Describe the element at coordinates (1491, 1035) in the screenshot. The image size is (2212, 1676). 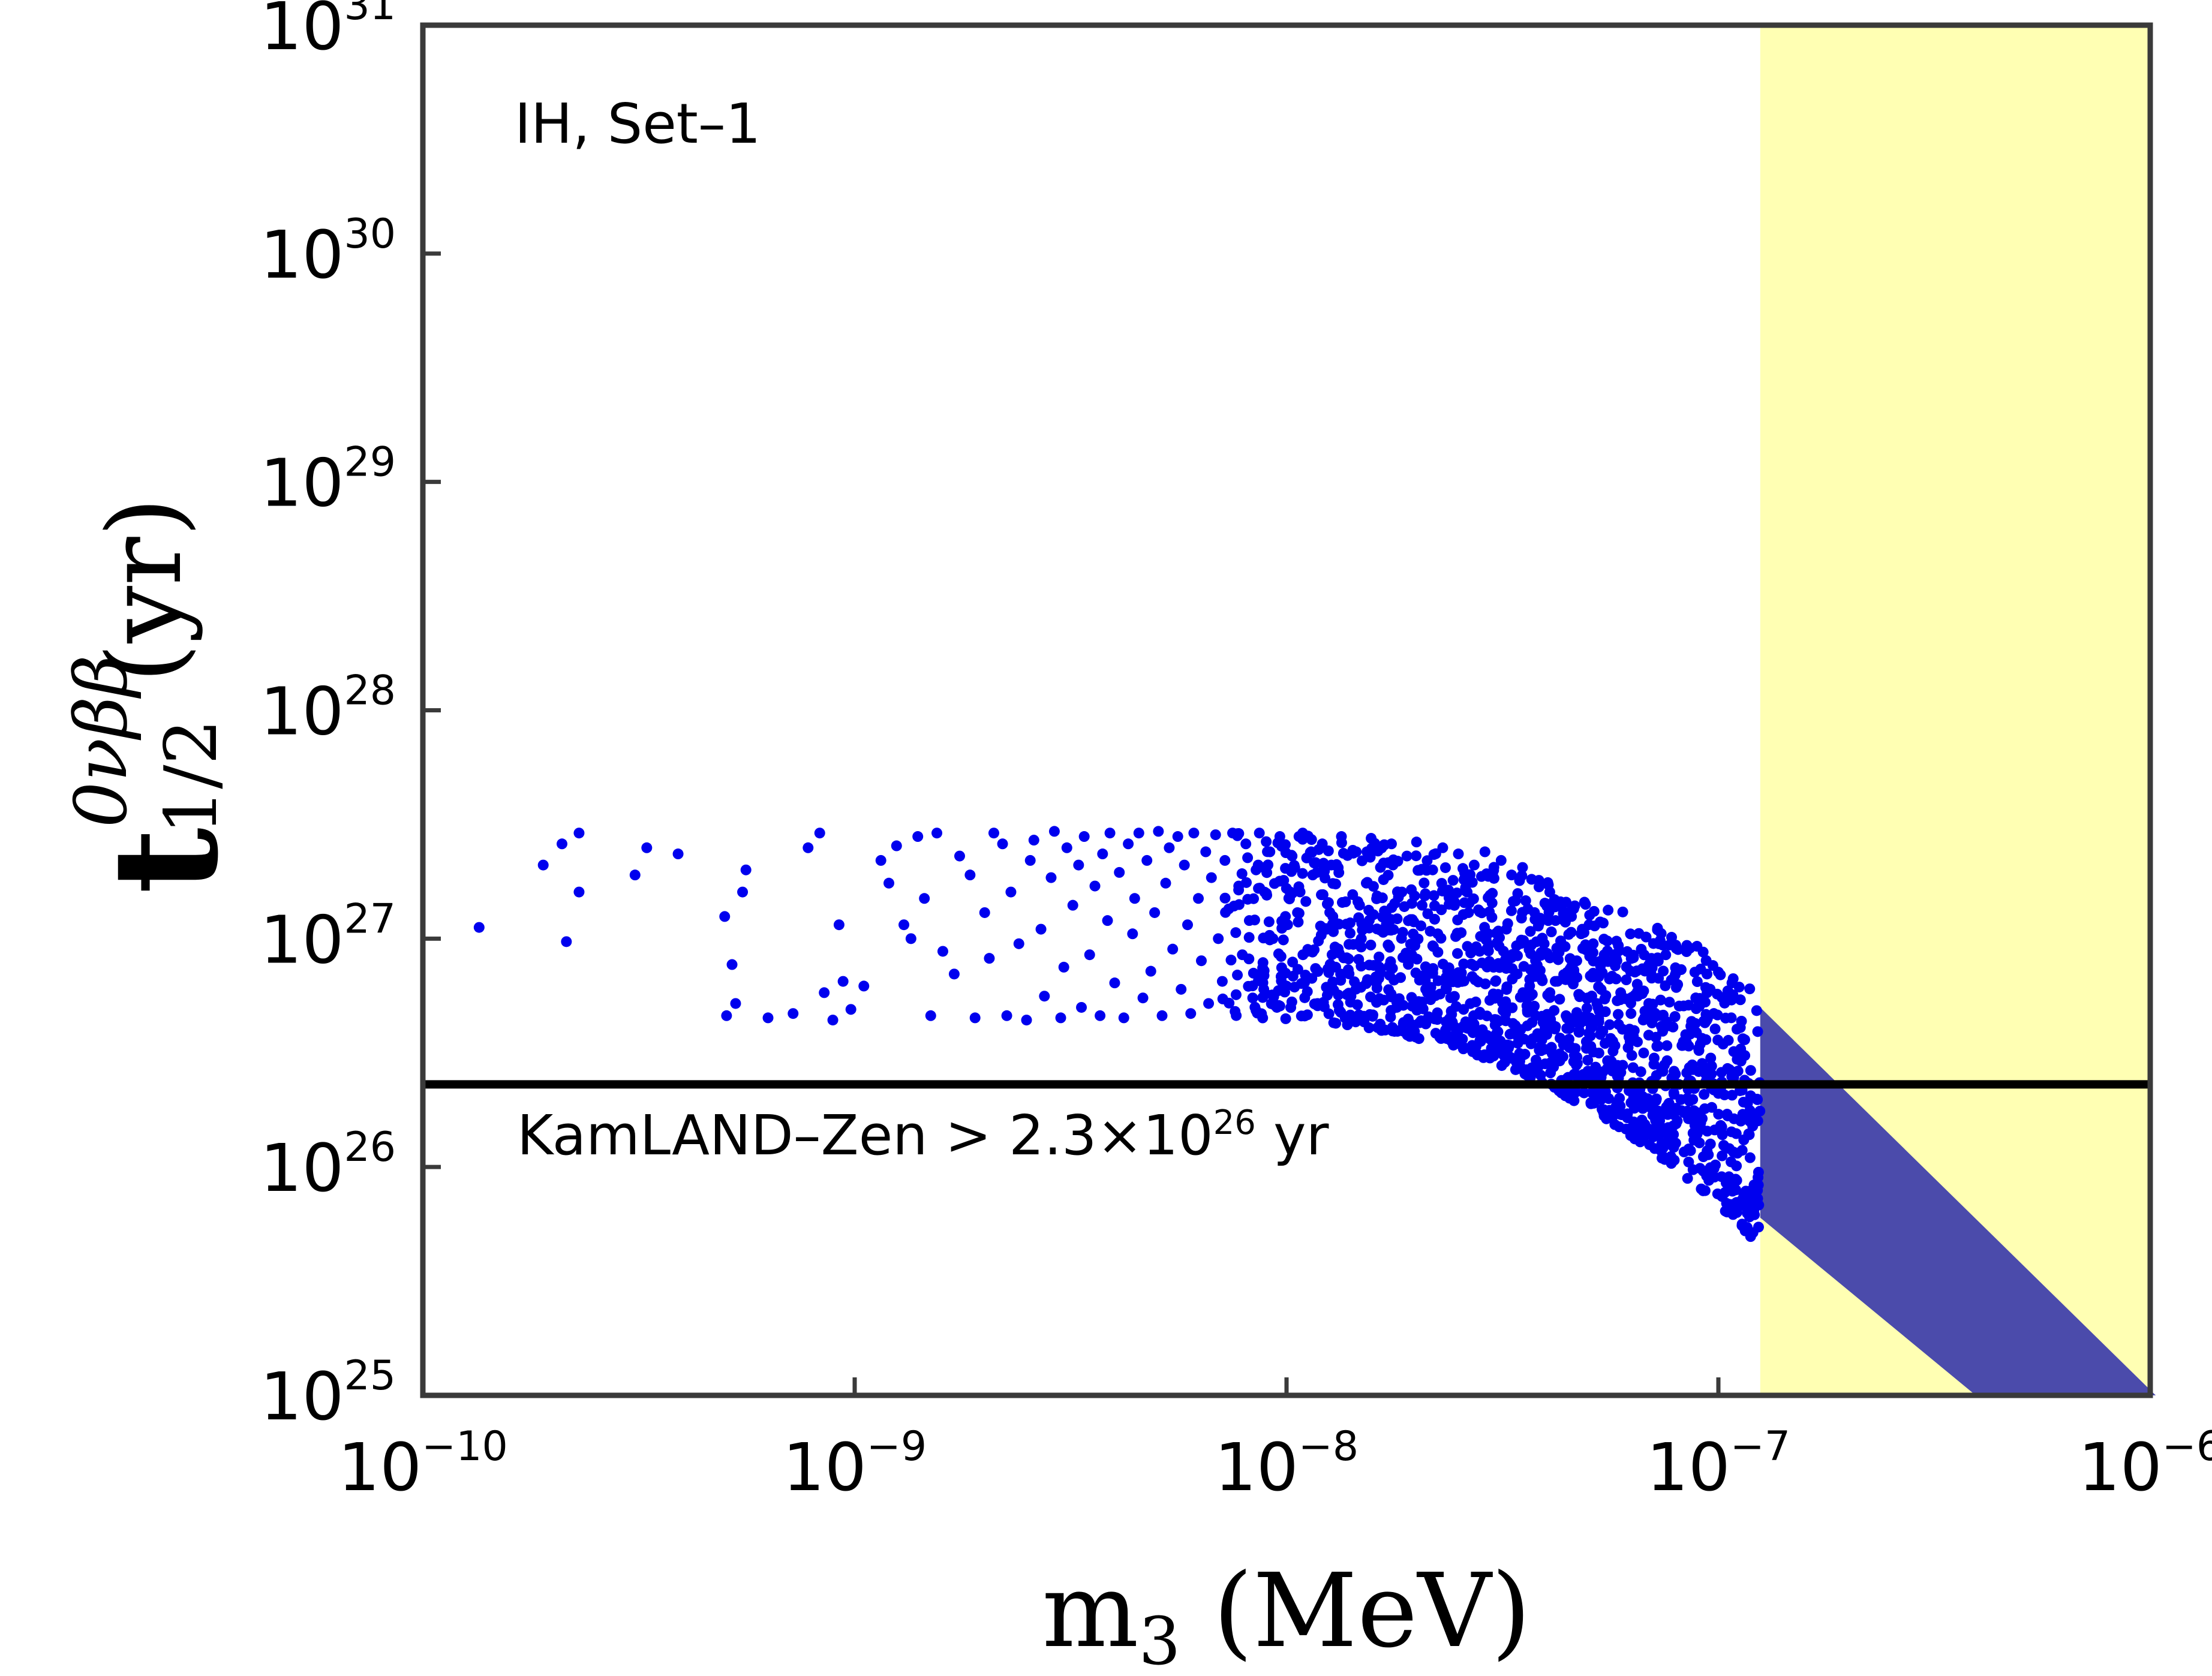
I see `dense-scatter-region` at that location.